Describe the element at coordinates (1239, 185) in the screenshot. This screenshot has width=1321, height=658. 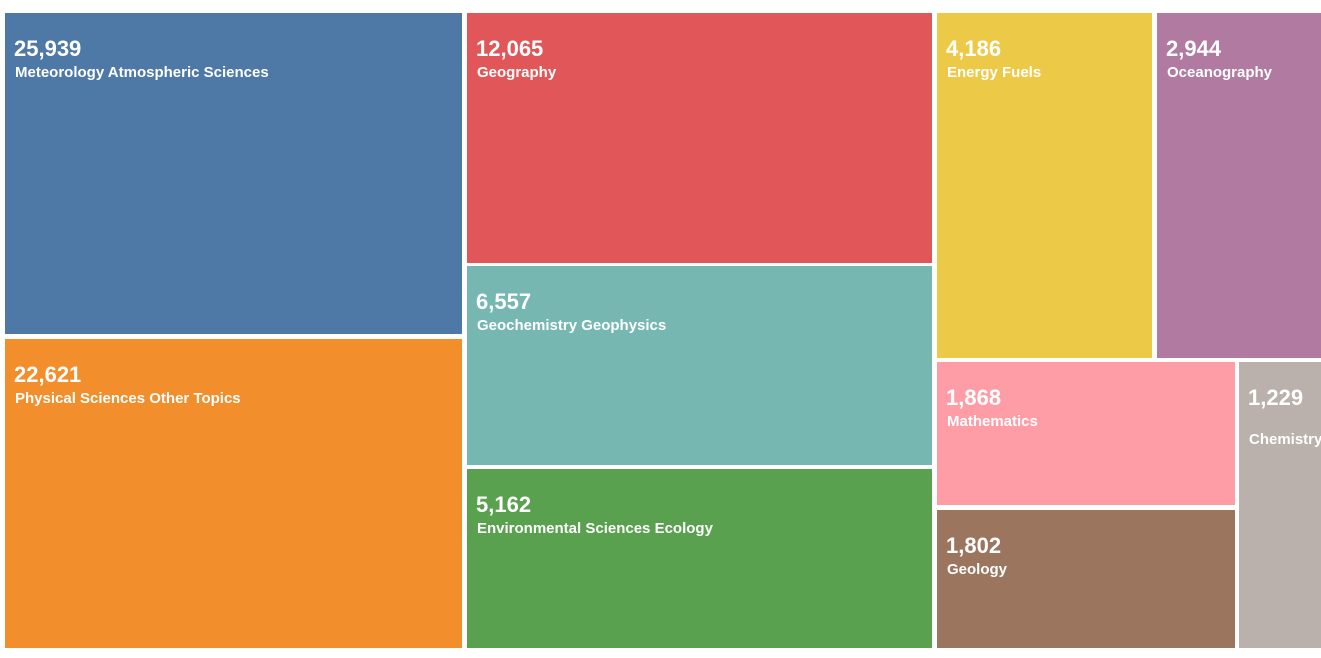
I see `treemap-tile: 2,944 Oceanography` at that location.